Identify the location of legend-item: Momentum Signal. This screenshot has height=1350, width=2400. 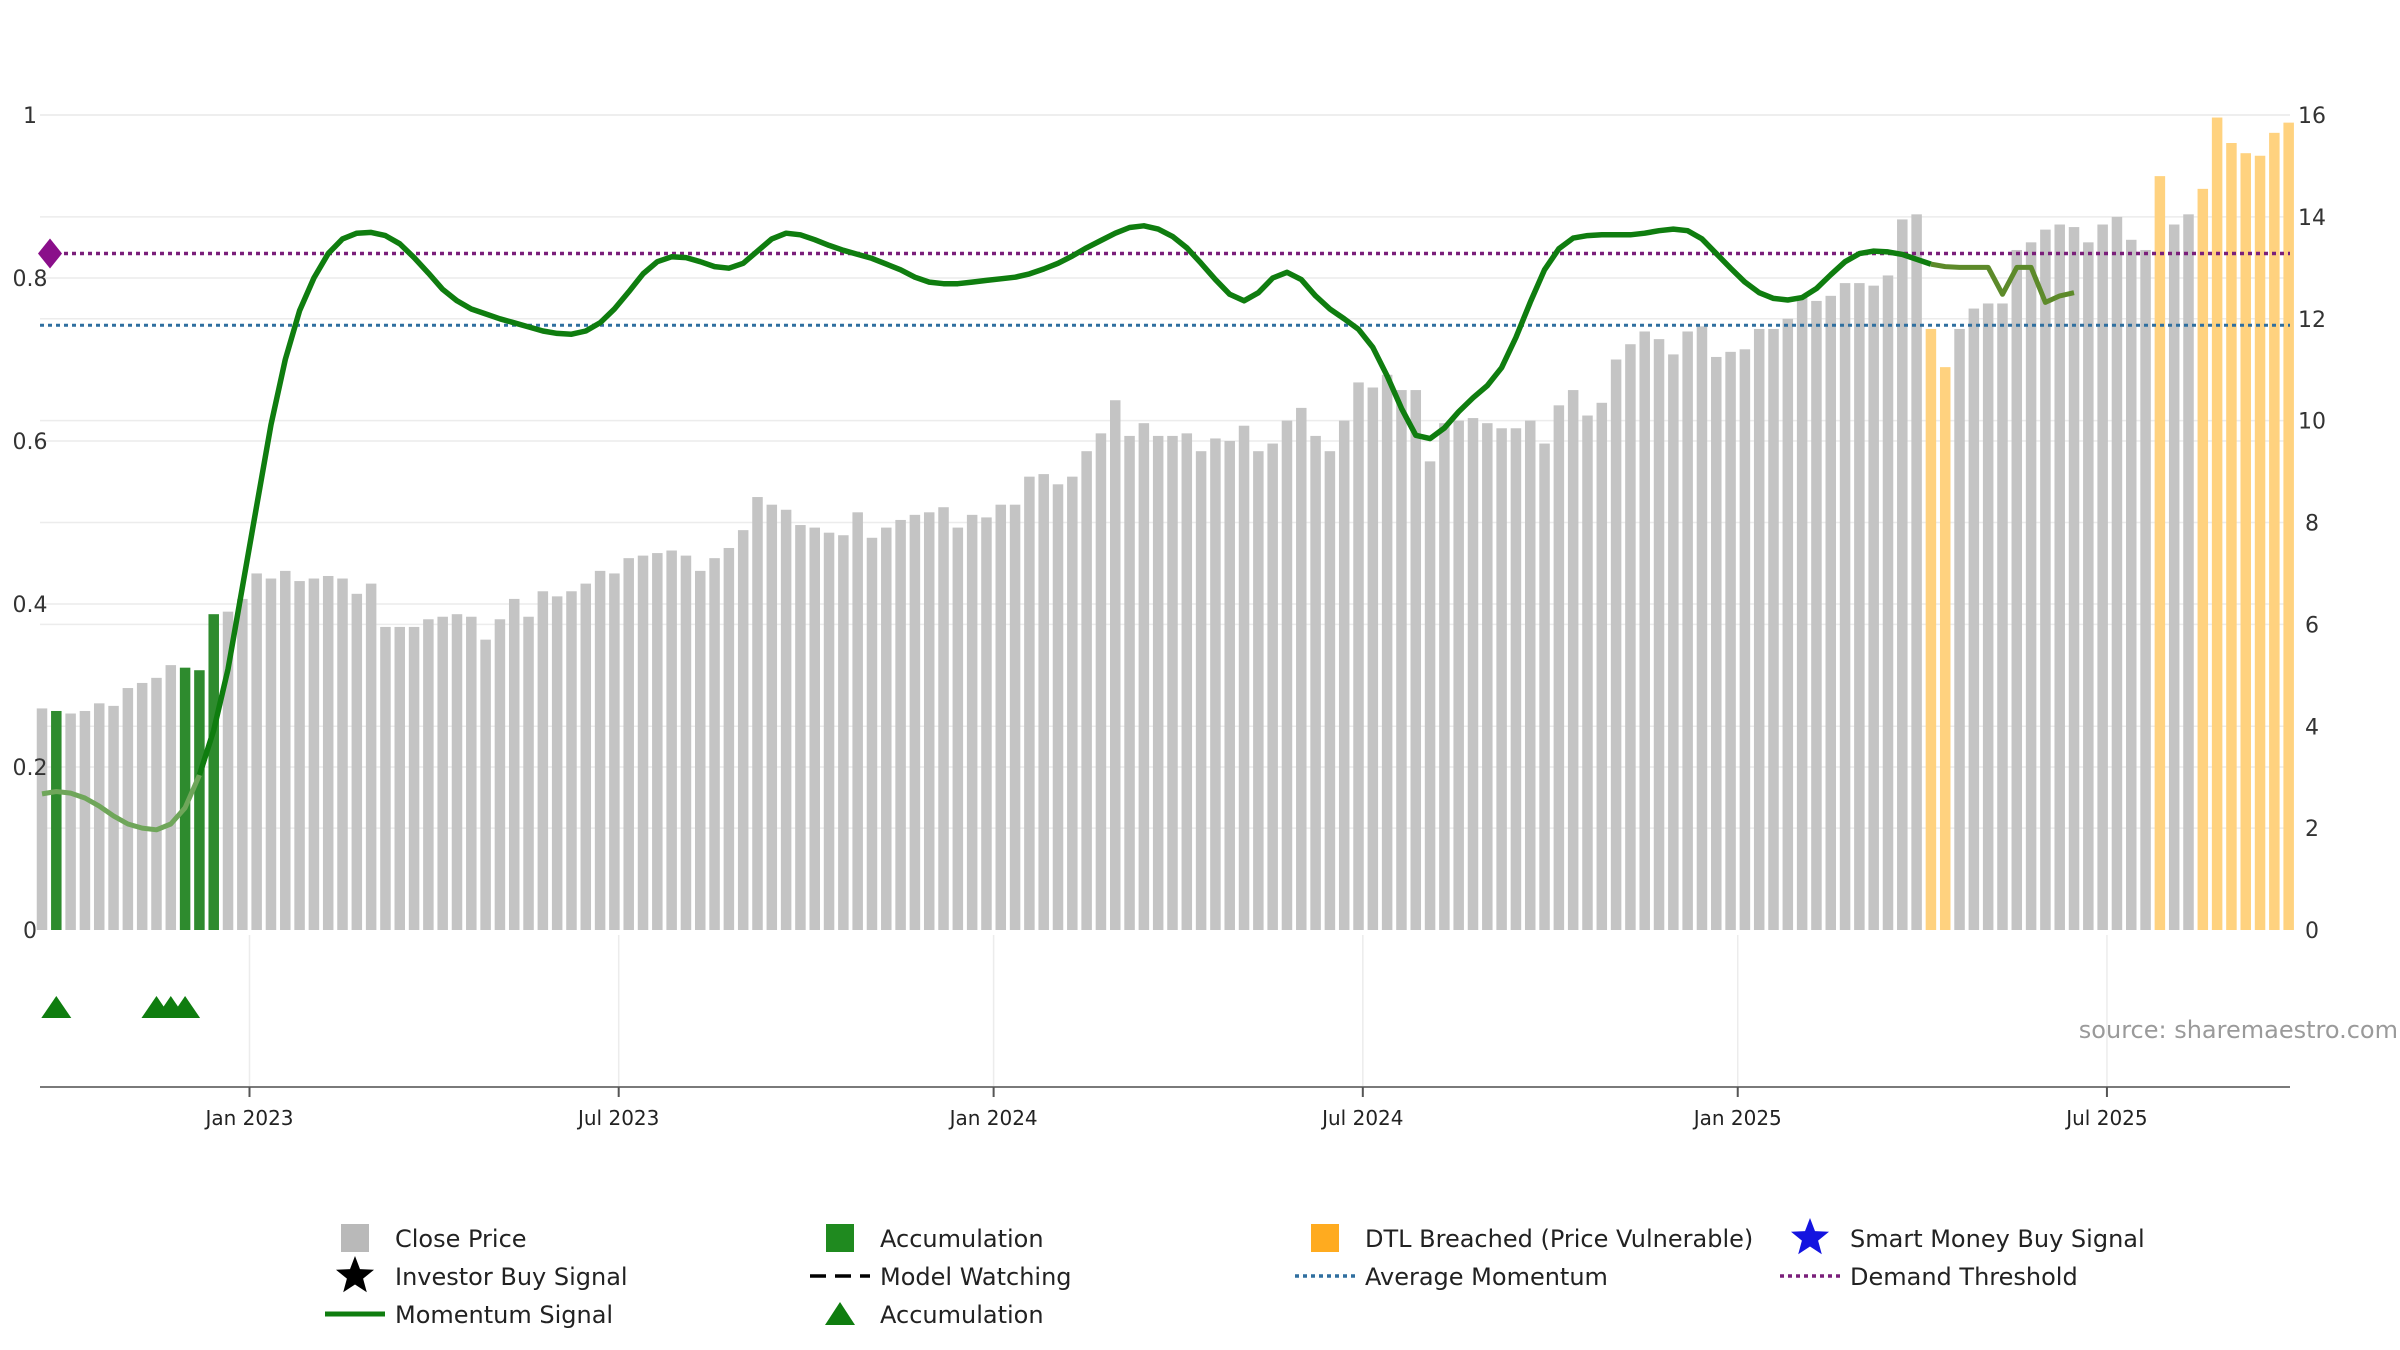
(469, 1315).